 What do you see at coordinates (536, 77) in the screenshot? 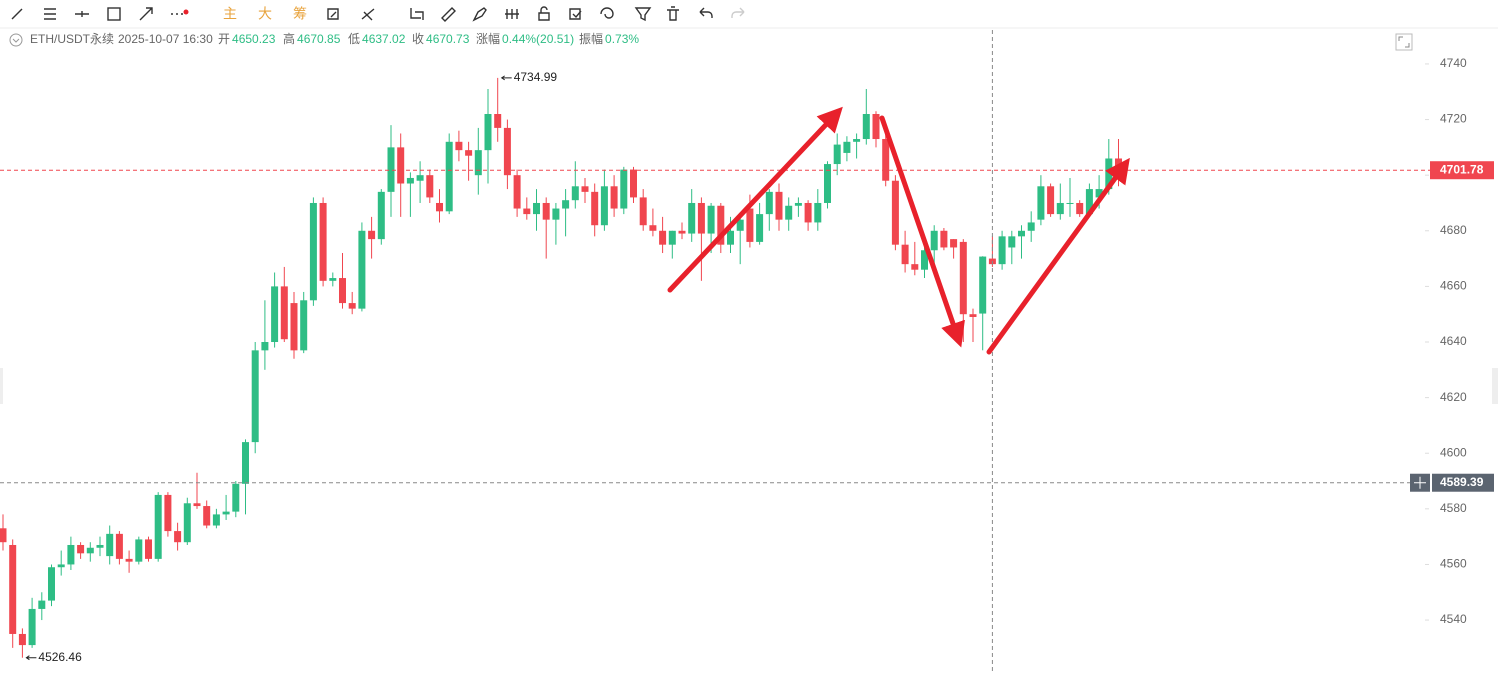
I see `extreme-label: 4734.99` at bounding box center [536, 77].